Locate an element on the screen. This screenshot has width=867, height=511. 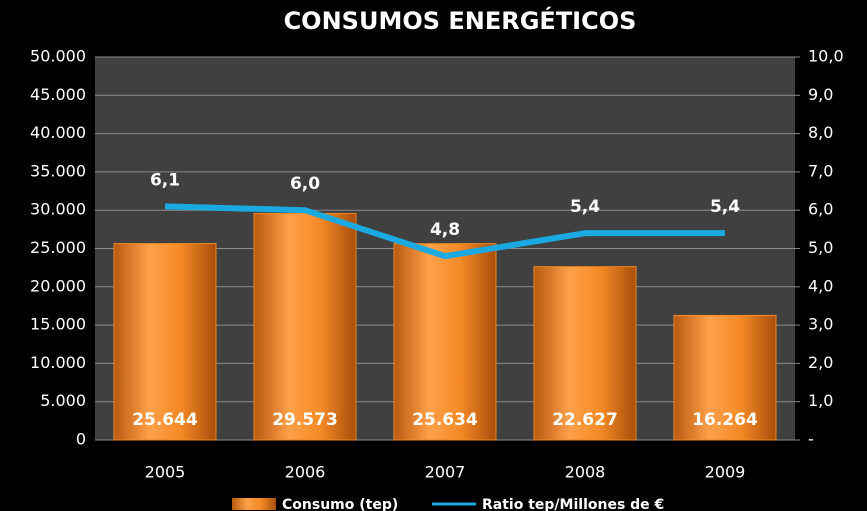
y-tick-label: 25.000 is located at coordinates (58, 247).